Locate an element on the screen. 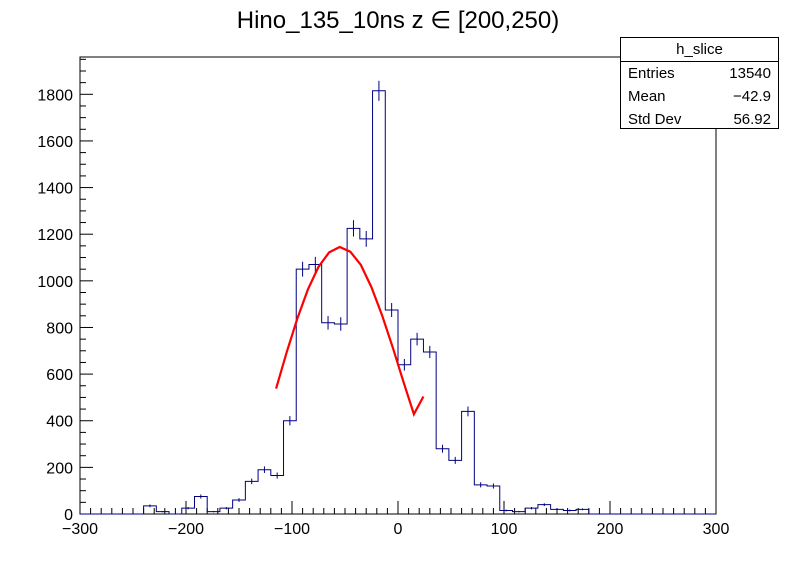  x-tick-label: 200 is located at coordinates (610, 529).